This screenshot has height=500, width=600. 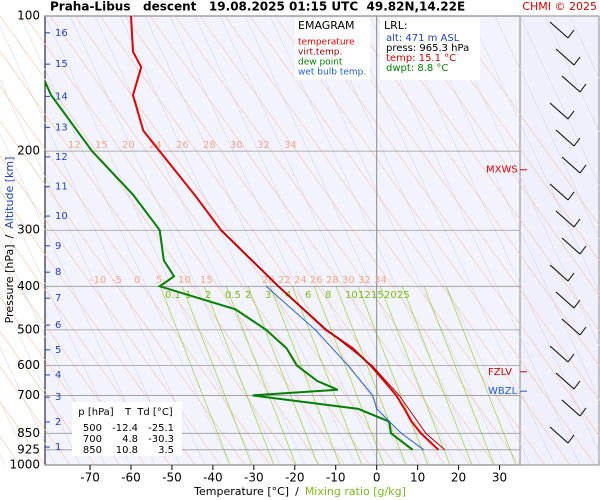 What do you see at coordinates (299, 491) in the screenshot?
I see `x-axis-label: Temperature [°C] / Mixing ratio [g/kg]` at bounding box center [299, 491].